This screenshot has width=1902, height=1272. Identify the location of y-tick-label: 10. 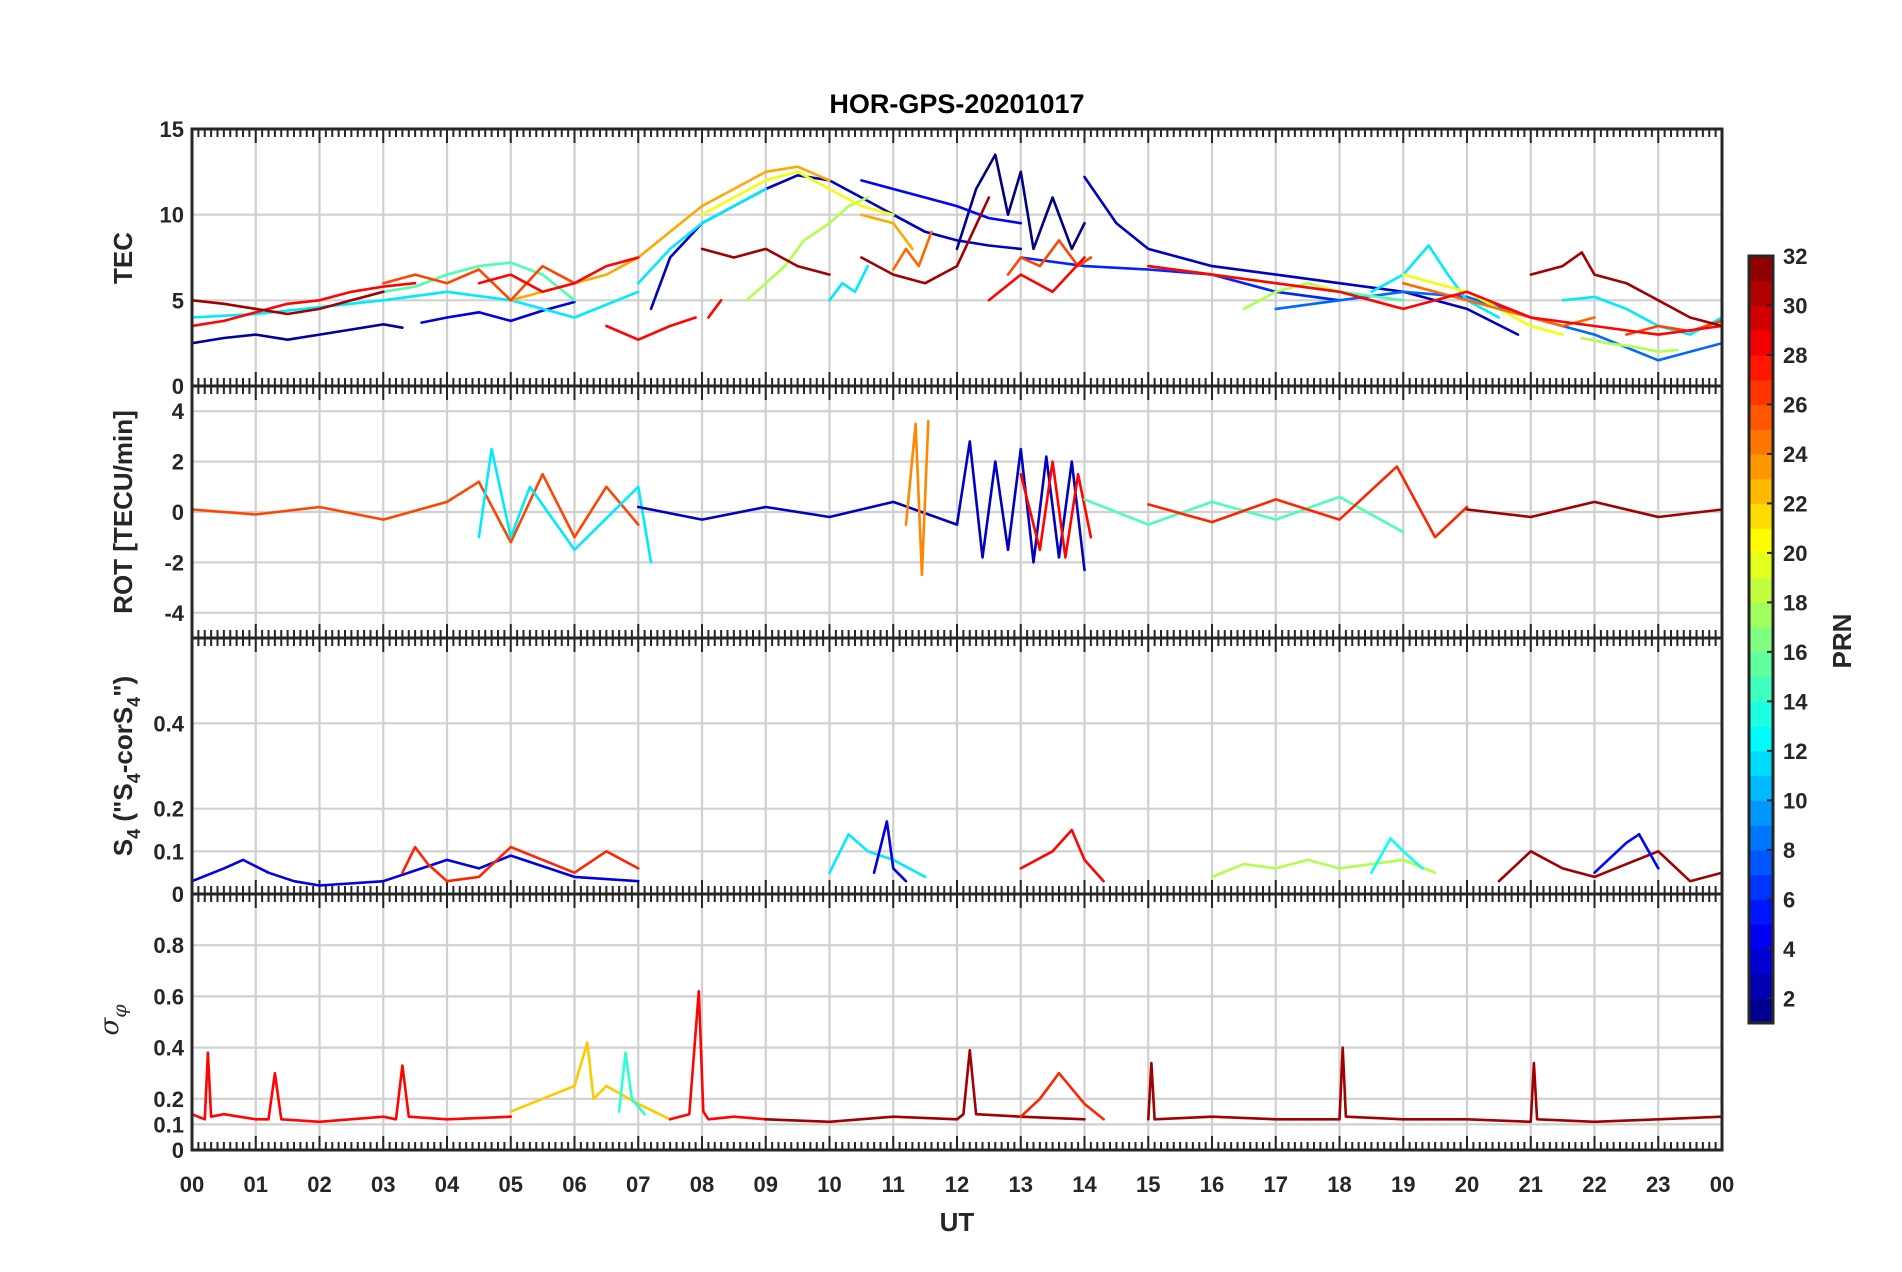
(172, 215).